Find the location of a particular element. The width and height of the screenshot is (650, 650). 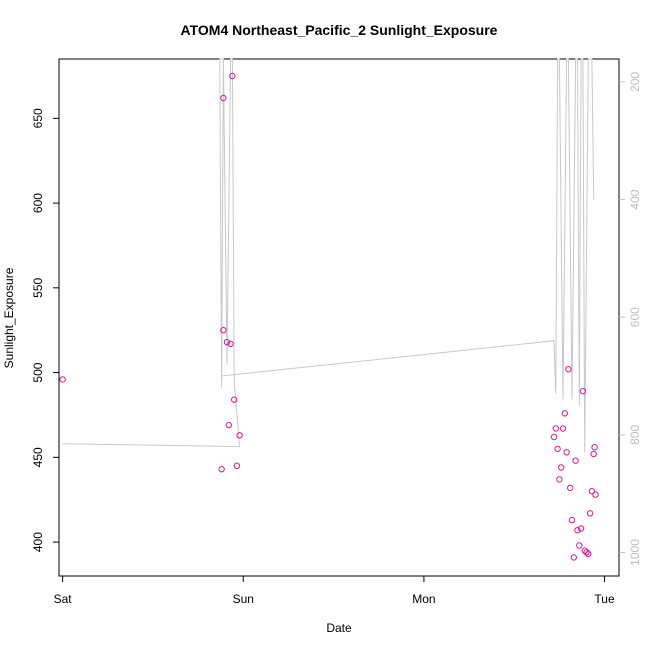

x-tick-label: Mon is located at coordinates (423, 599).